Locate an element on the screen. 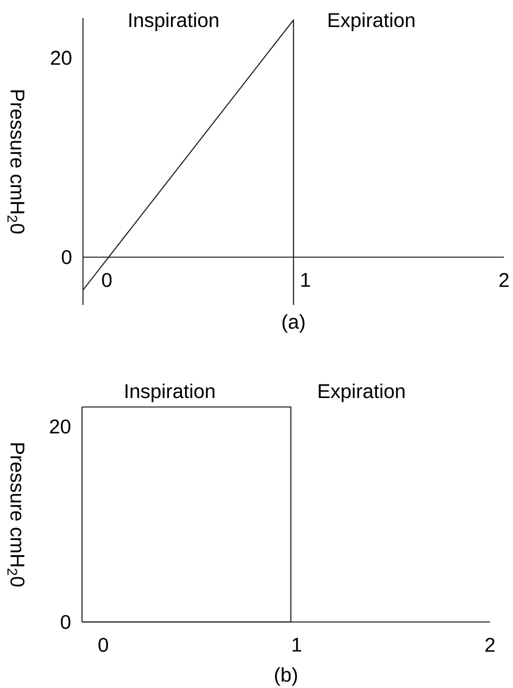 The width and height of the screenshot is (513, 688). text: (a) is located at coordinates (293, 323).